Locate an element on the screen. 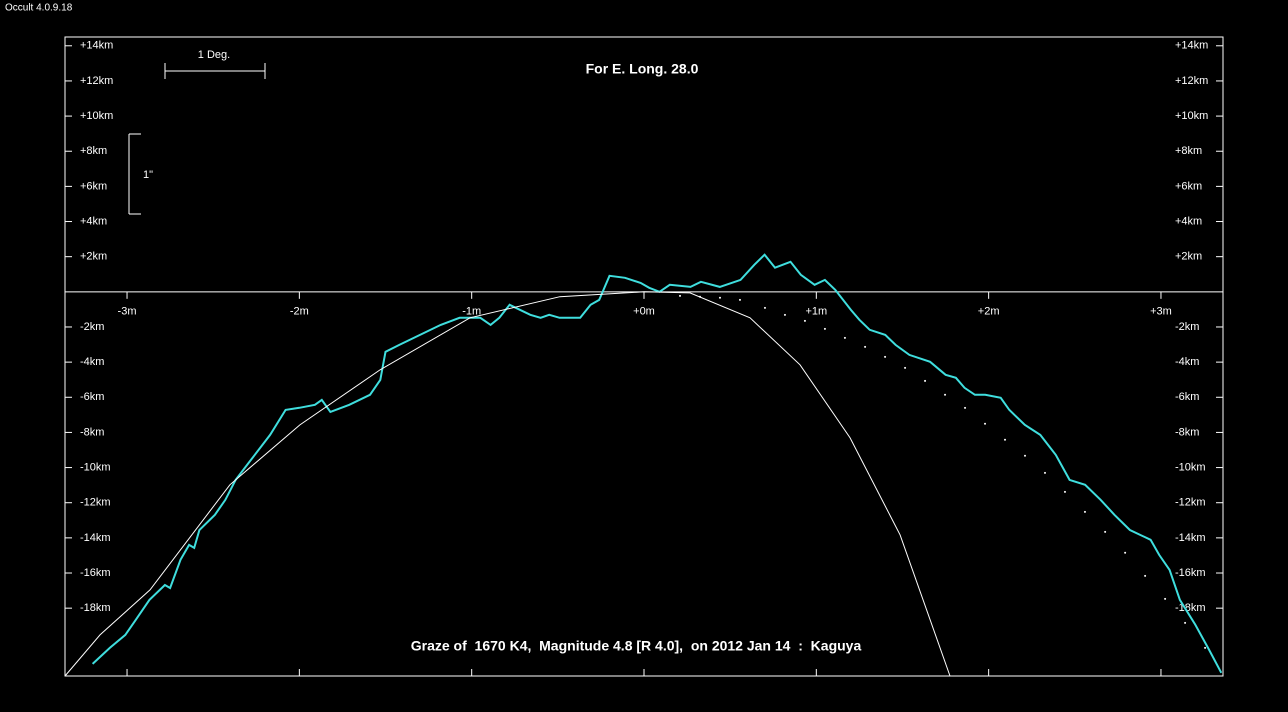  y-tick-label: +2km is located at coordinates (93, 257).